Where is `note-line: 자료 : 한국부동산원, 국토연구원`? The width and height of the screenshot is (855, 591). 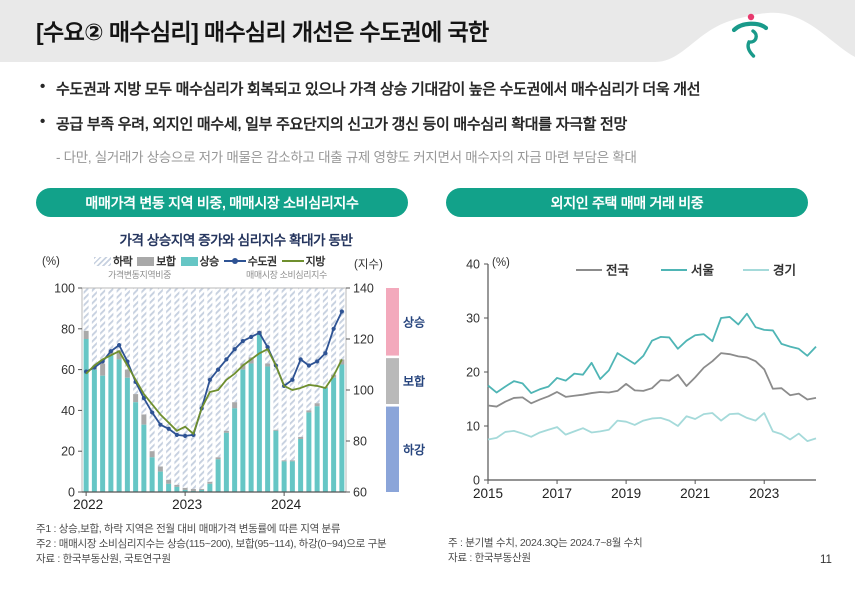
note-line: 자료 : 한국부동산원, 국토연구원 is located at coordinates (103, 559).